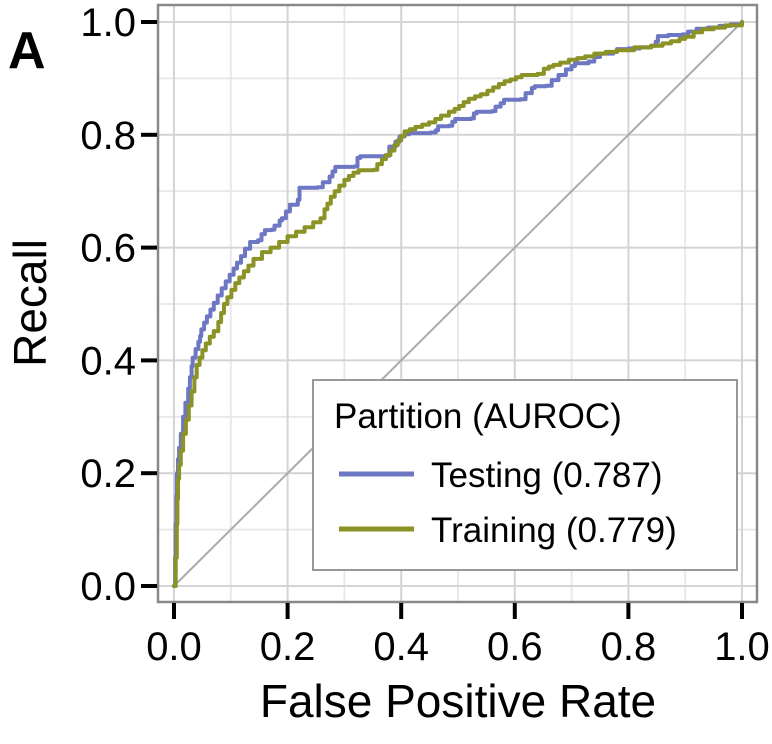 This screenshot has width=772, height=744. What do you see at coordinates (108, 23) in the screenshot?
I see `y-tick-label: 1.0` at bounding box center [108, 23].